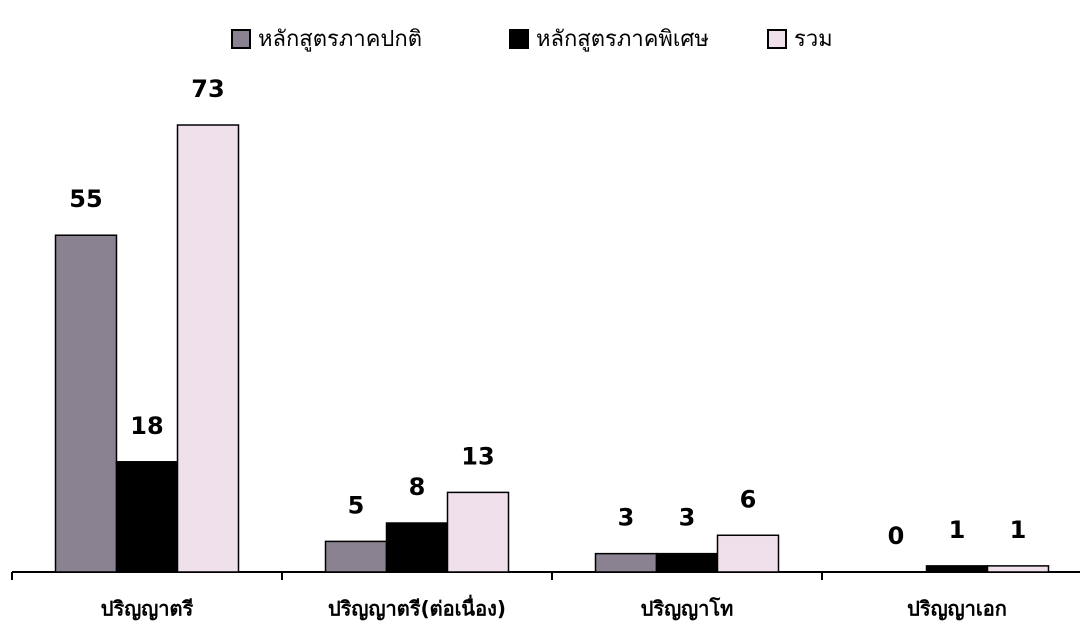 Image resolution: width=1089 pixels, height=625 pixels. I want to click on x-tick-label: ปริญญาตรี, so click(147, 609).